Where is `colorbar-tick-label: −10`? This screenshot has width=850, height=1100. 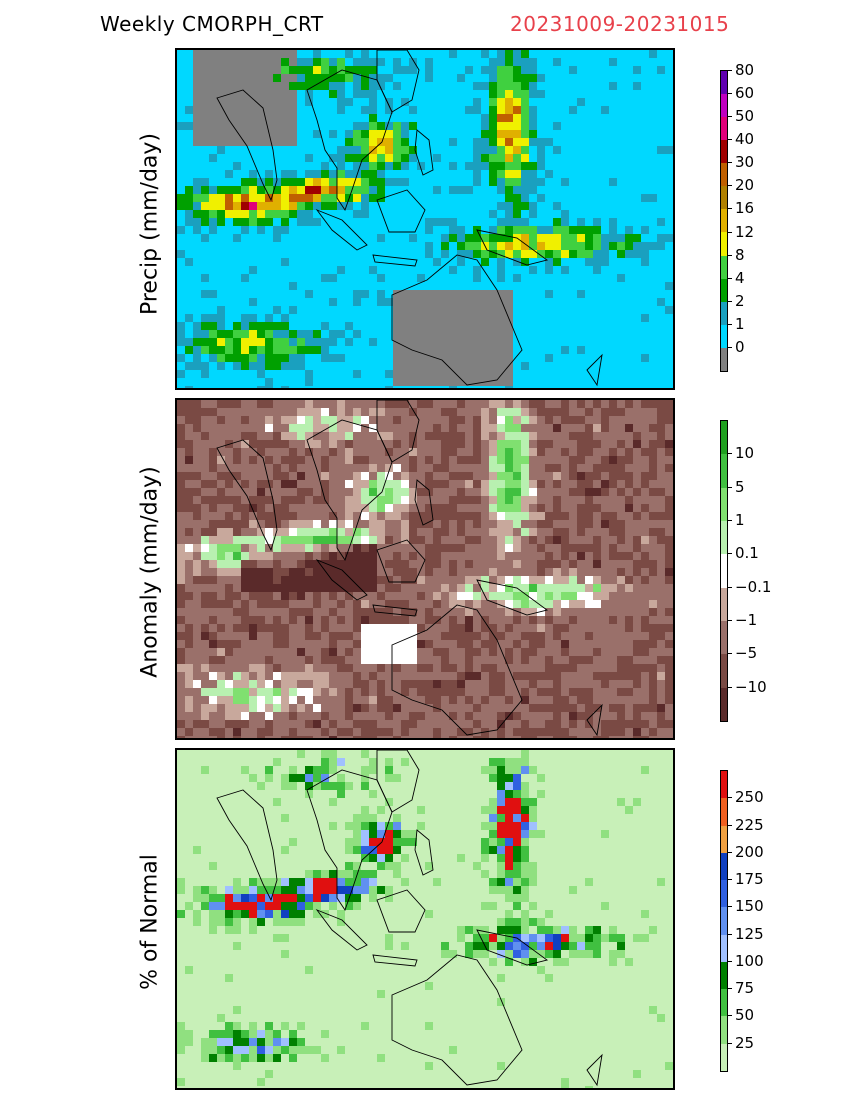 colorbar-tick-label: −10 is located at coordinates (747, 687).